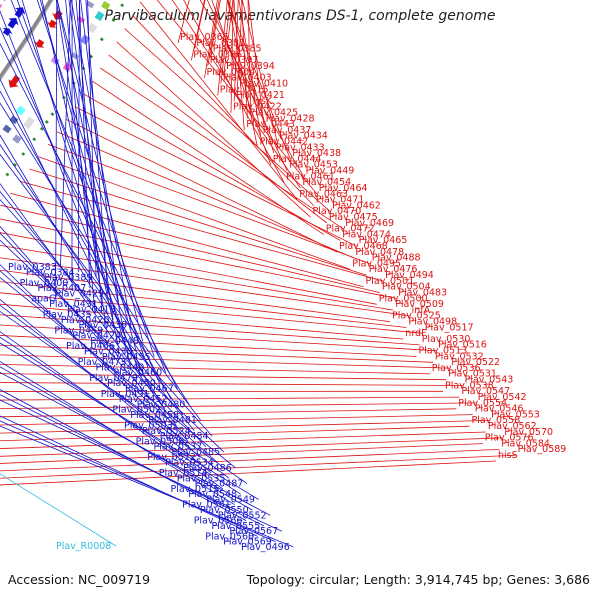  What do you see at coordinates (508, 455) in the screenshot?
I see `forward-gene-label: hisS` at bounding box center [508, 455].